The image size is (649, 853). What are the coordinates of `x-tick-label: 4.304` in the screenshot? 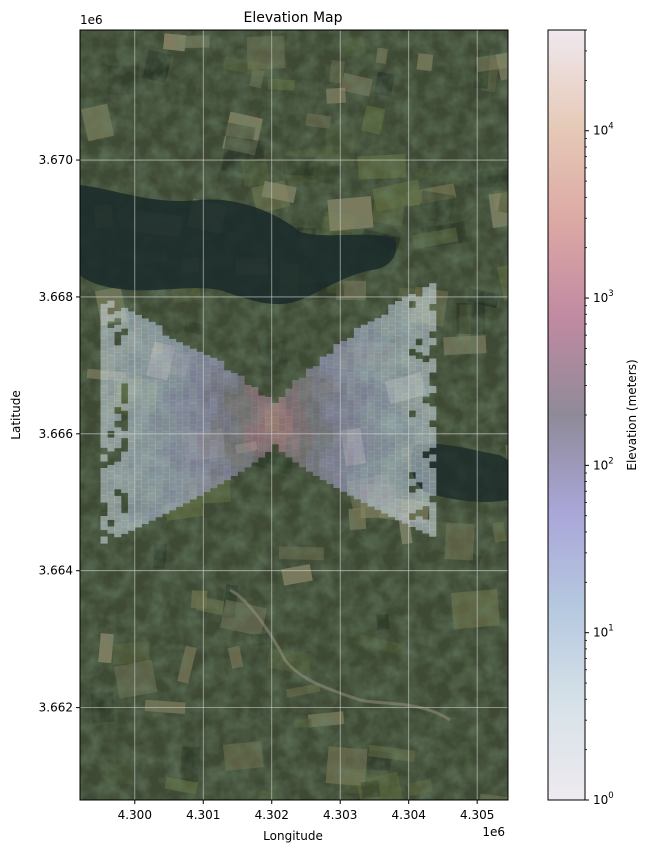 It's located at (409, 815).